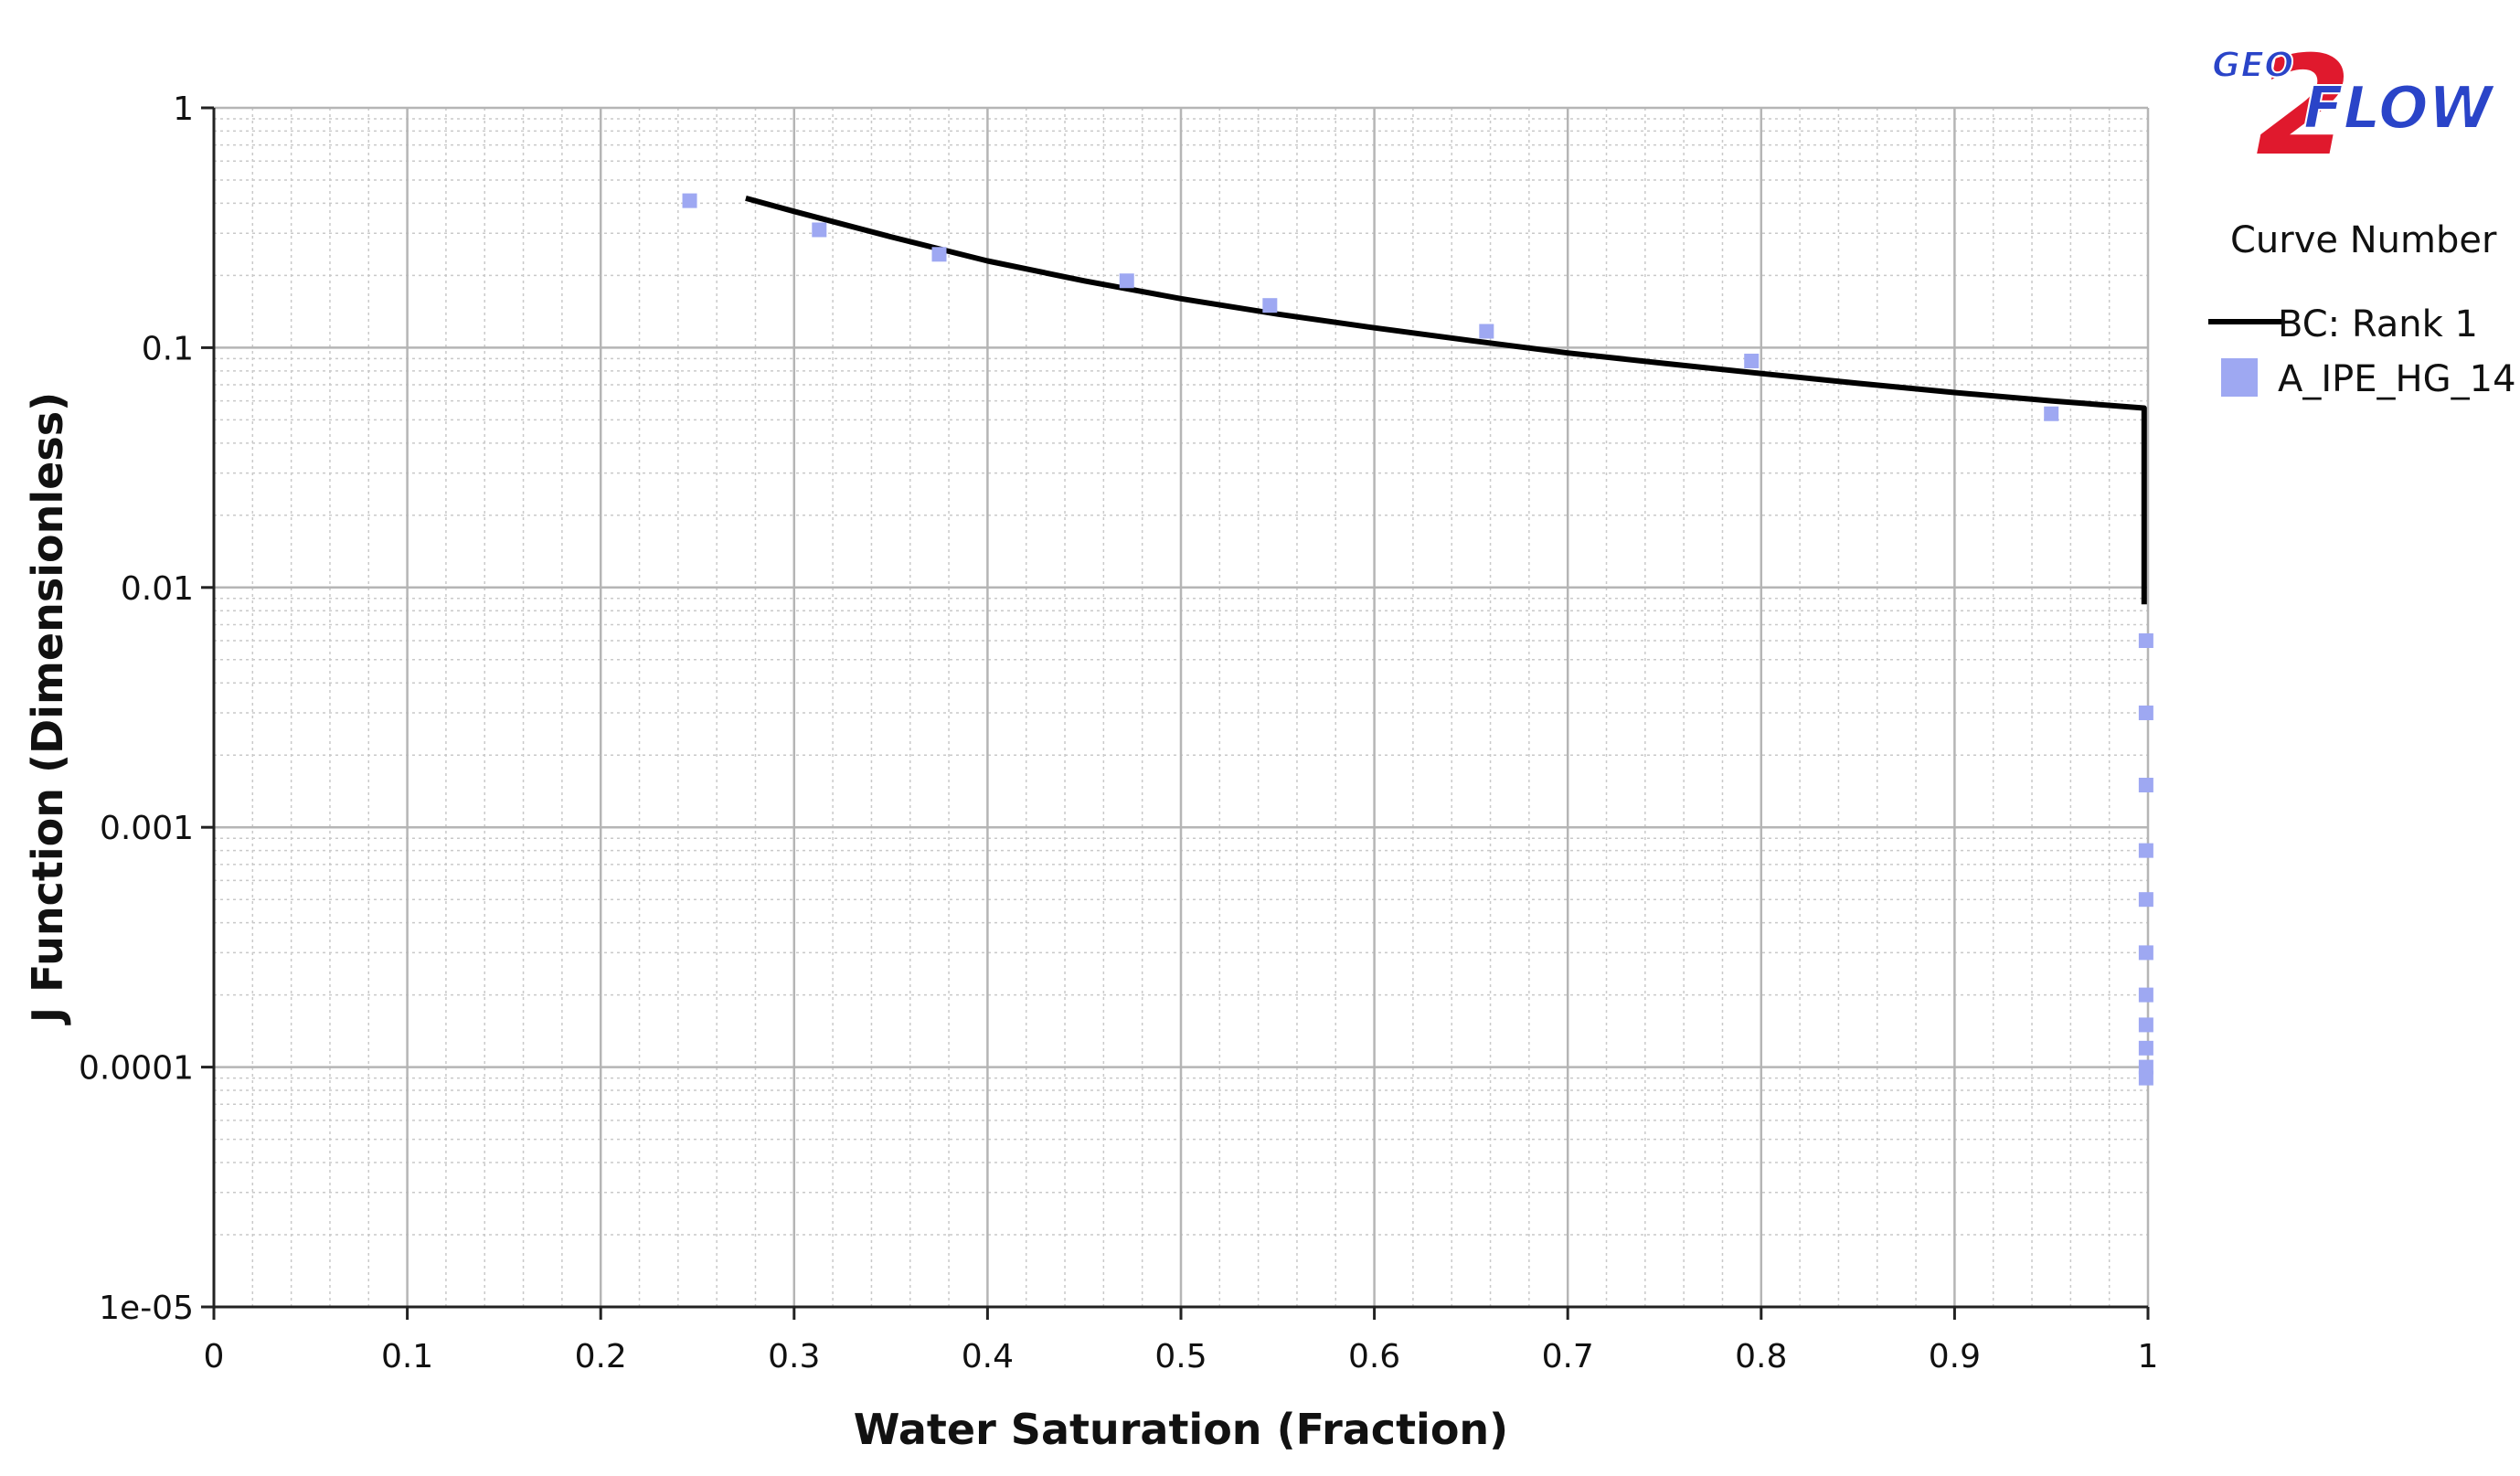 The width and height of the screenshot is (2520, 1476). I want to click on legend-title: Curve Number, so click(2364, 240).